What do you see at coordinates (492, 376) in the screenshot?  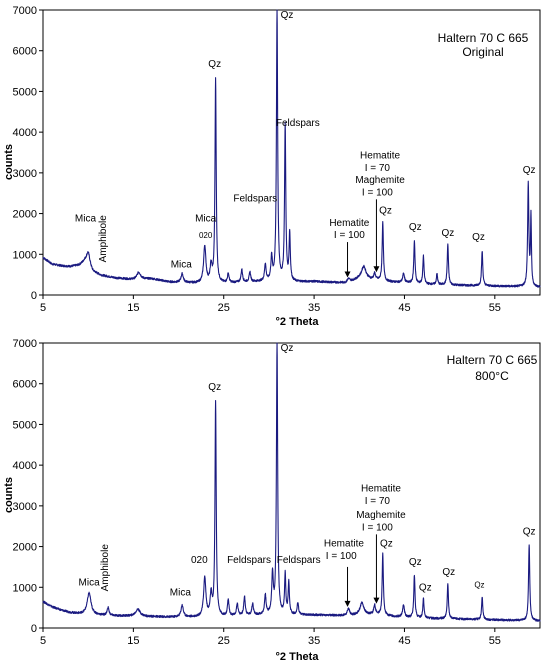 I see `chart-subtitle: 800°C` at bounding box center [492, 376].